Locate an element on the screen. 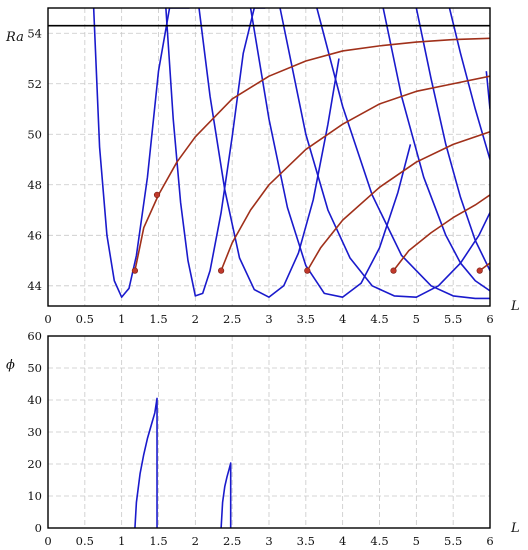  y-tick-label: 54 is located at coordinates (34, 33).